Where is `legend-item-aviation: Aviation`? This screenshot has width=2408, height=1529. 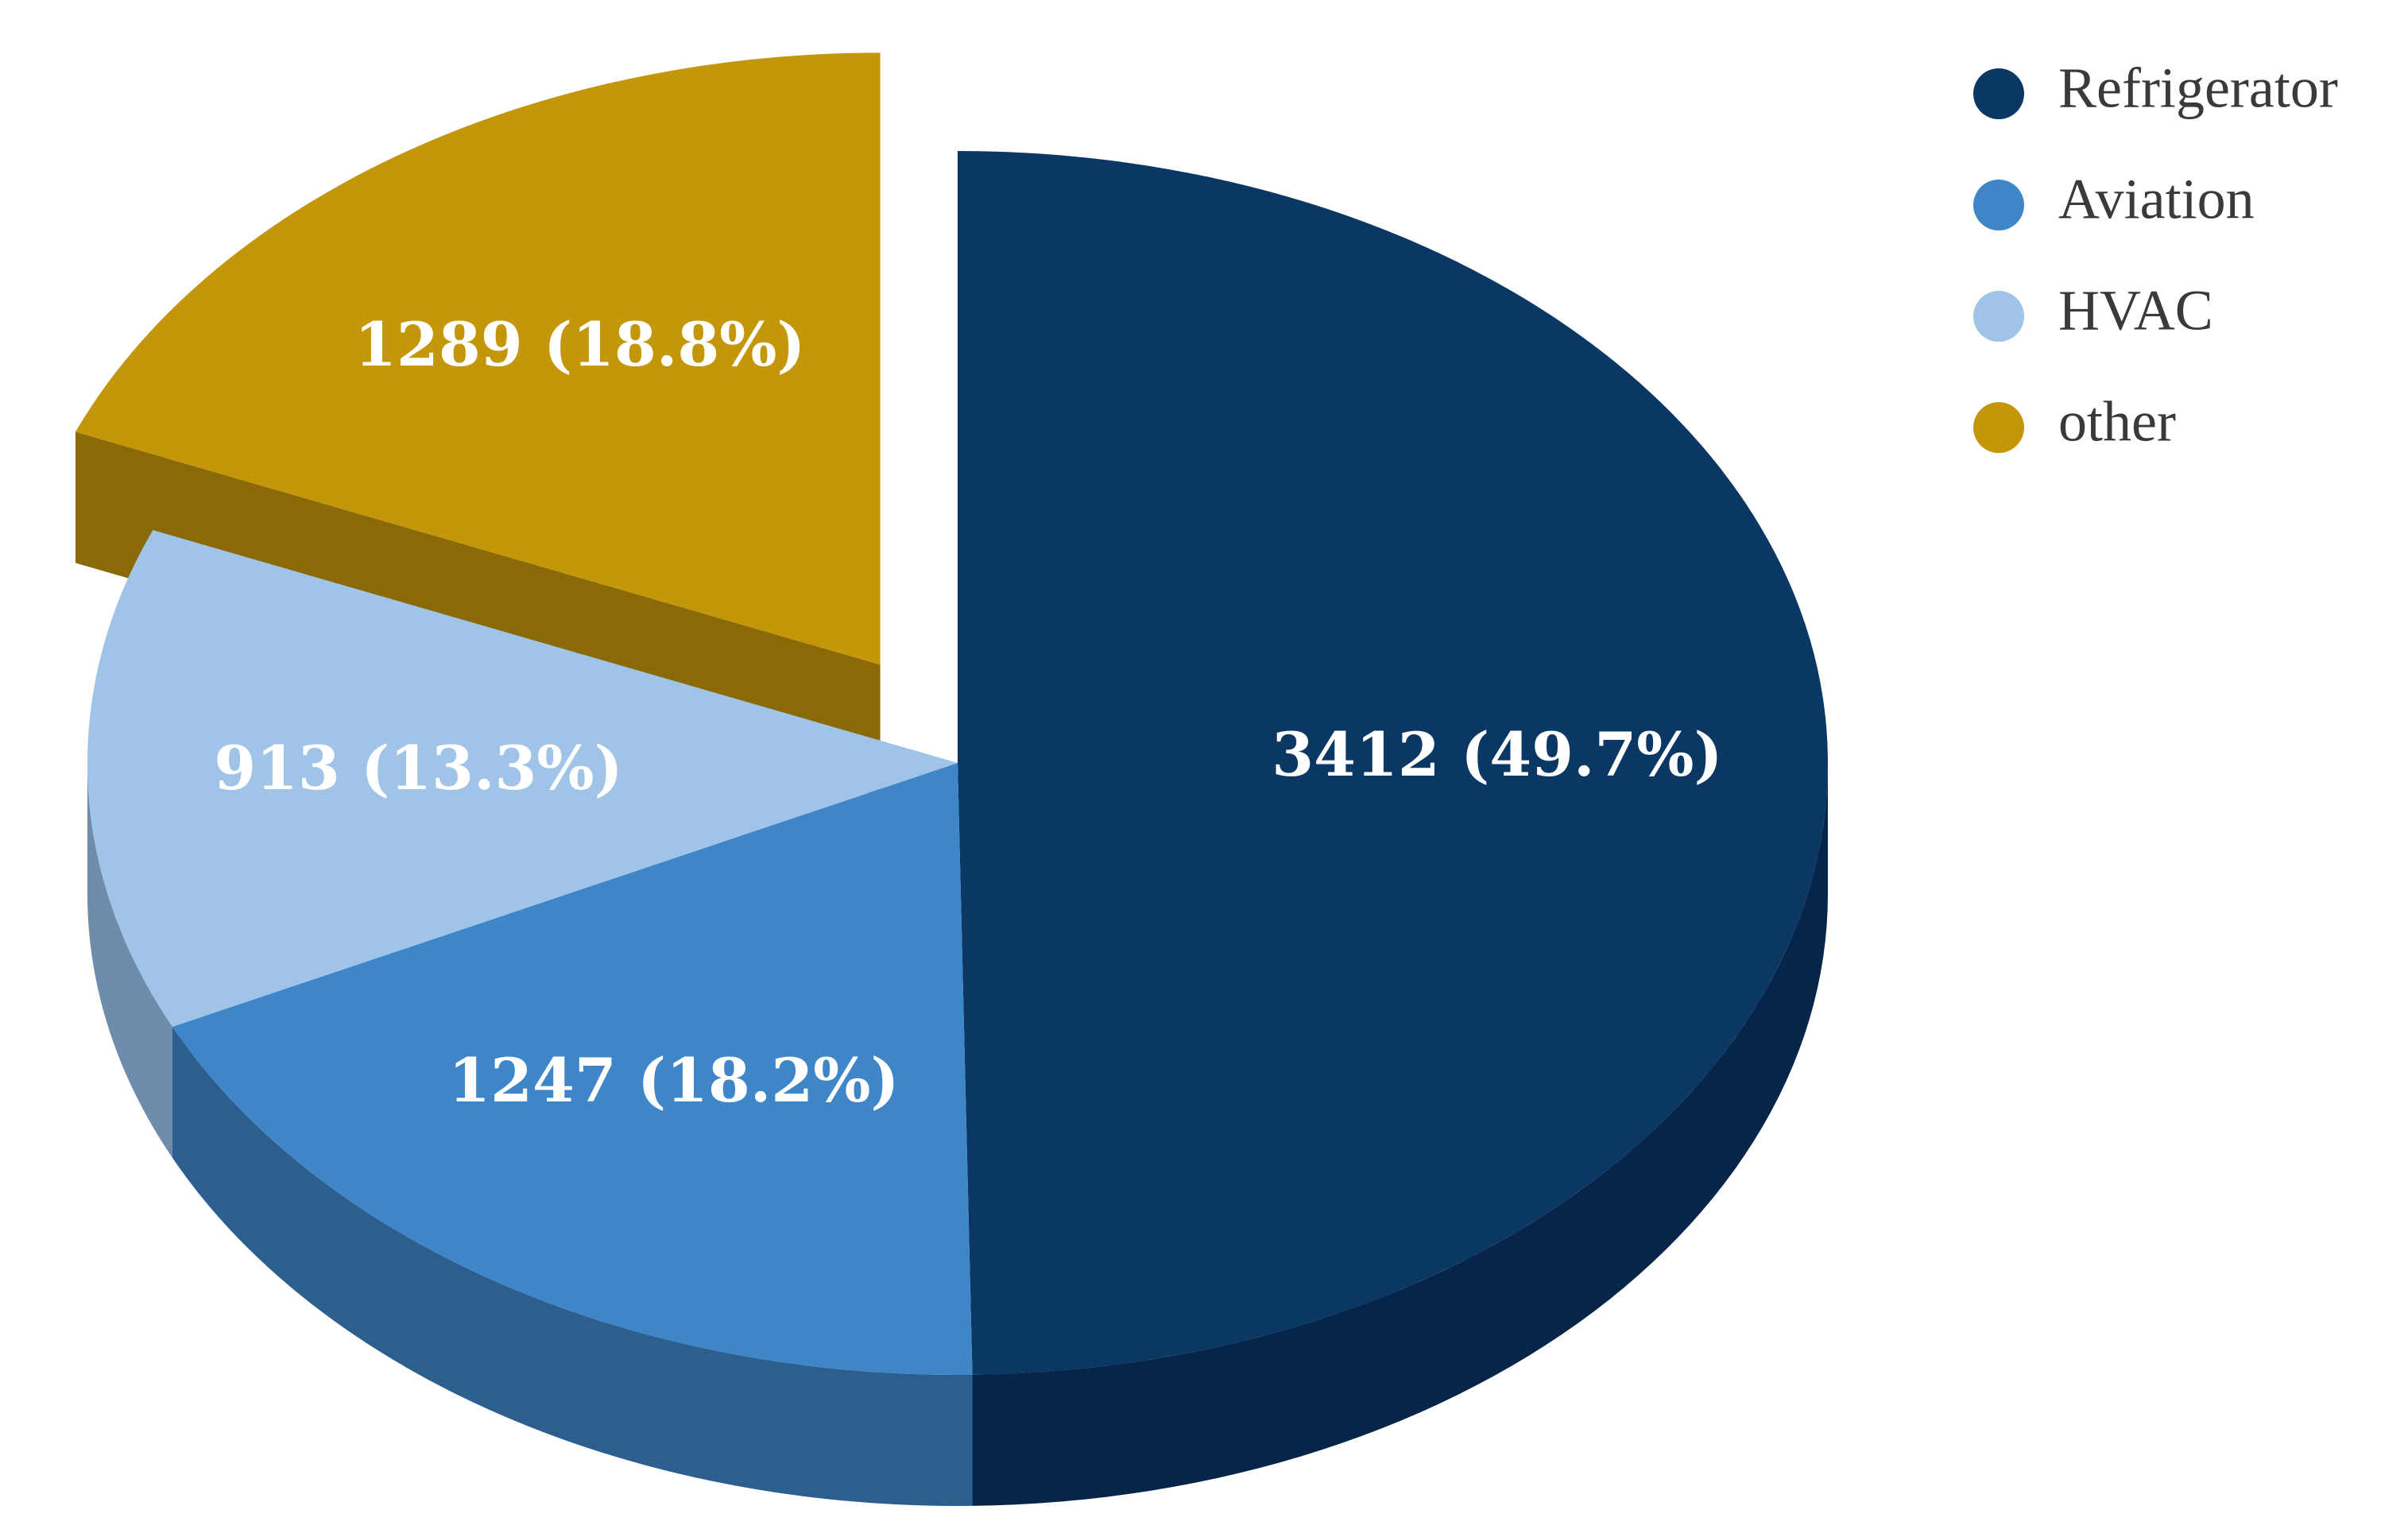 legend-item-aviation: Aviation is located at coordinates (2114, 200).